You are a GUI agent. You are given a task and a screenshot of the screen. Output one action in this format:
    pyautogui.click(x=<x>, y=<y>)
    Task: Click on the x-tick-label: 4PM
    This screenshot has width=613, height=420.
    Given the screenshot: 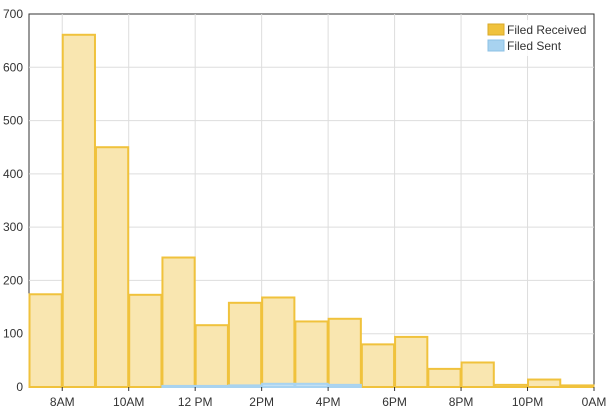 What is the action you would take?
    pyautogui.click(x=328, y=402)
    